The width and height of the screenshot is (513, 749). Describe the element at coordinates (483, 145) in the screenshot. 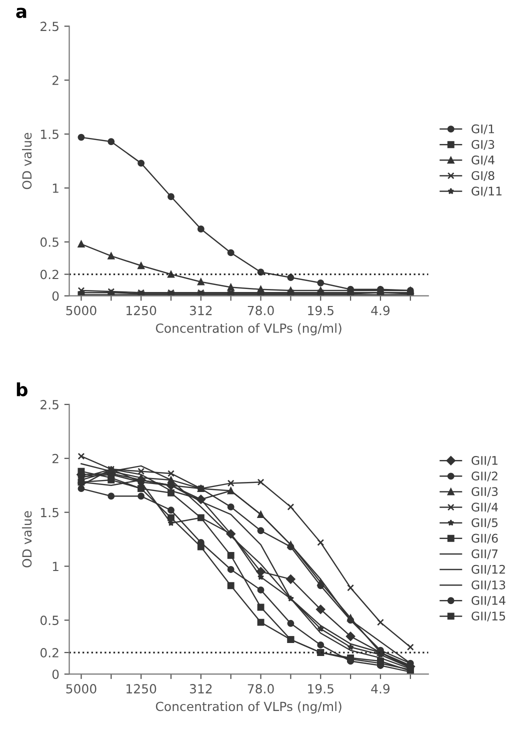

I see `legend-label: GI/3` at that location.